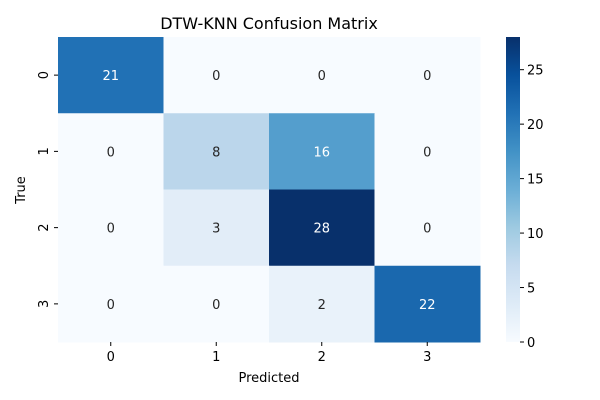  What do you see at coordinates (111, 357) in the screenshot?
I see `x-tick-label: 0` at bounding box center [111, 357].